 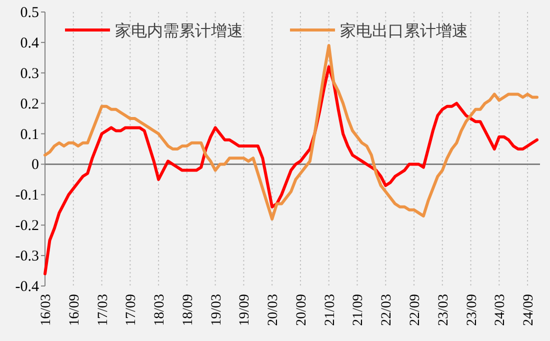 What do you see at coordinates (387, 310) in the screenshot?
I see `x-tick-label: 22/03` at bounding box center [387, 310].